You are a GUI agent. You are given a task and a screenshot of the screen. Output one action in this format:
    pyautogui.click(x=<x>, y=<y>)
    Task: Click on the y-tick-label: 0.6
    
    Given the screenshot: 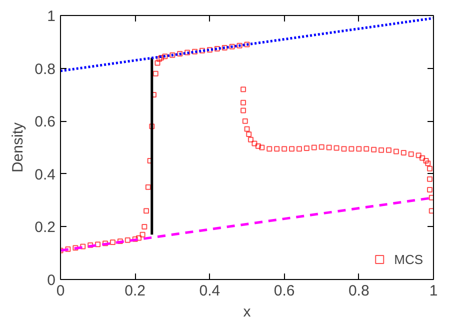 What is the action you would take?
    pyautogui.click(x=45, y=122)
    